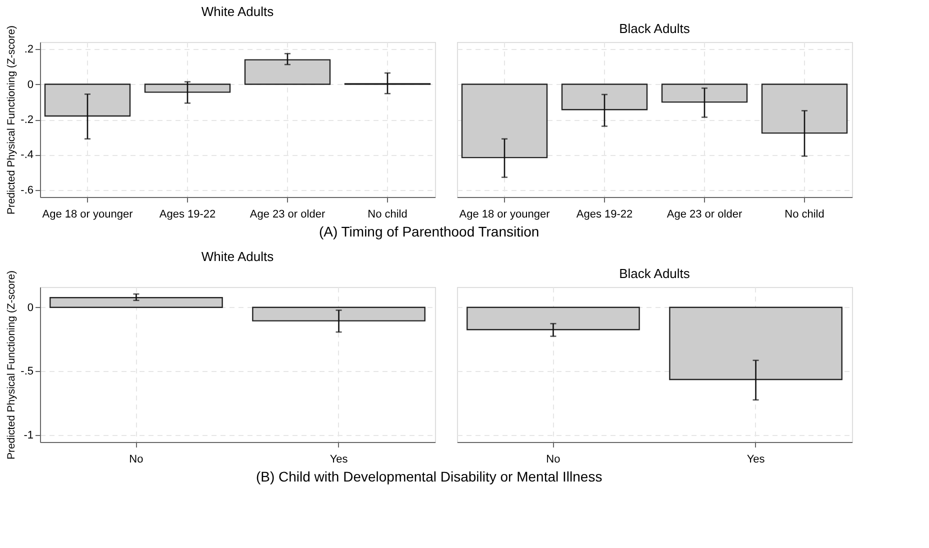 Image resolution: width=929 pixels, height=548 pixels. I want to click on y-tick-label: -.2, so click(27, 120).